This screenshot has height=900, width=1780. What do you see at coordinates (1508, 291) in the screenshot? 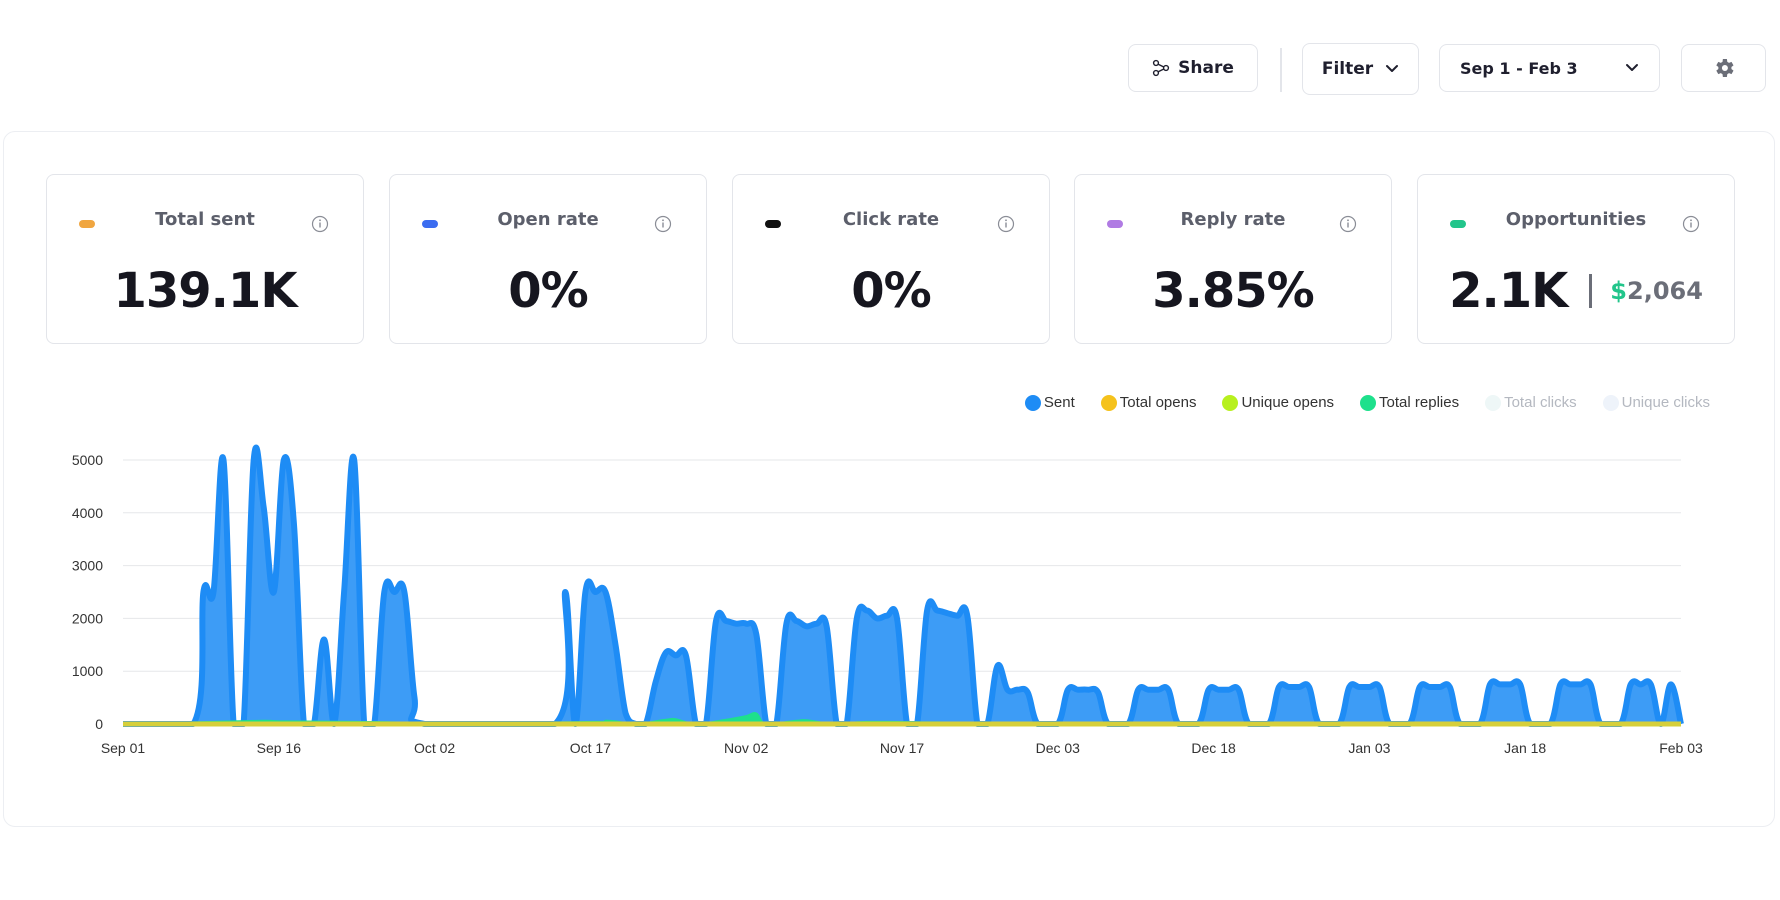
I see `stat-value: 2.1K` at bounding box center [1508, 291].